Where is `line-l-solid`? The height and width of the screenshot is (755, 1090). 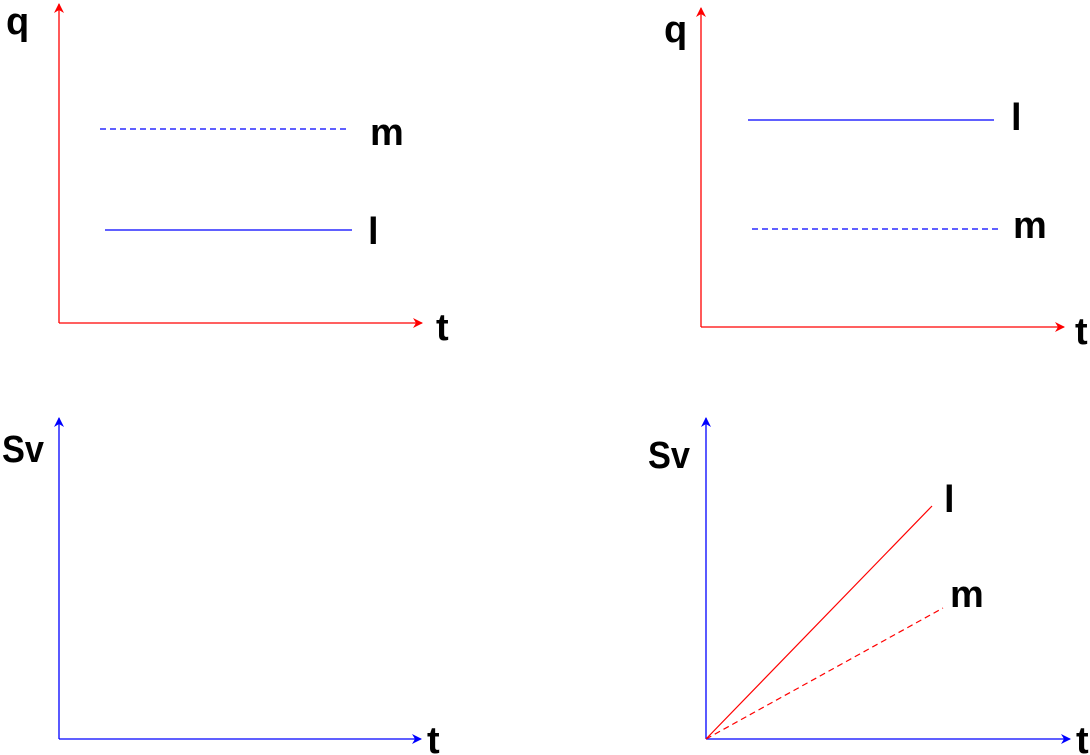
line-l-solid is located at coordinates (819, 622).